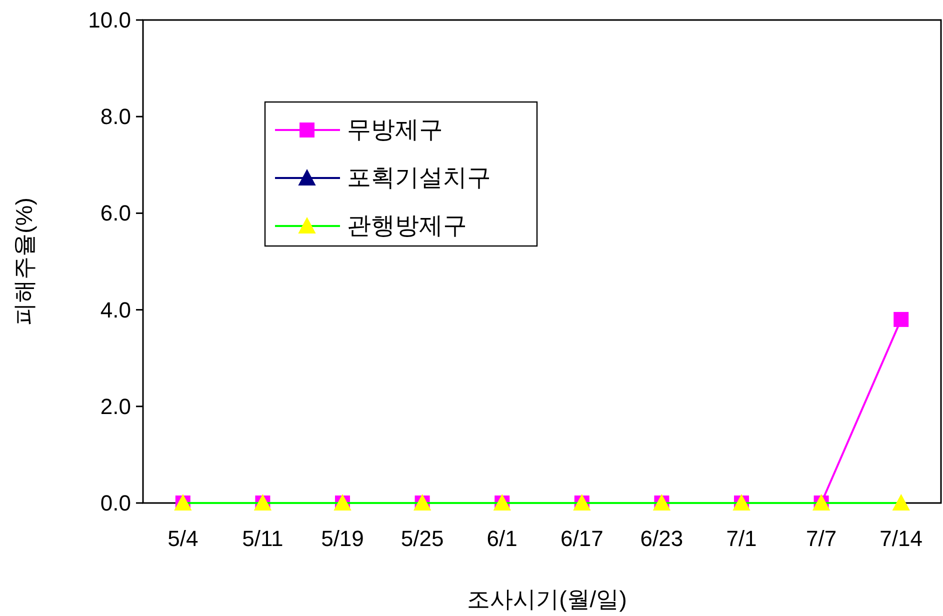 This screenshot has width=943, height=616. What do you see at coordinates (115, 117) in the screenshot?
I see `y-tick-label: 8.0` at bounding box center [115, 117].